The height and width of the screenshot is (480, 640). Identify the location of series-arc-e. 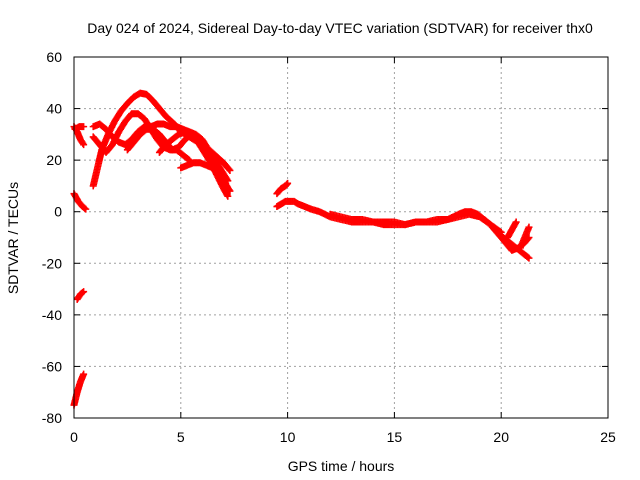
(79, 389).